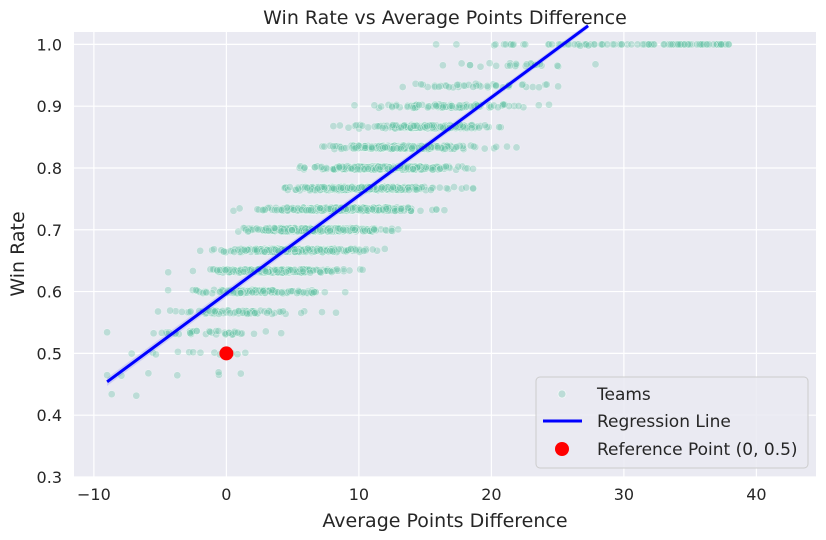 This screenshot has width=826, height=540. Describe the element at coordinates (624, 494) in the screenshot. I see `x-tick-label: 30` at that location.